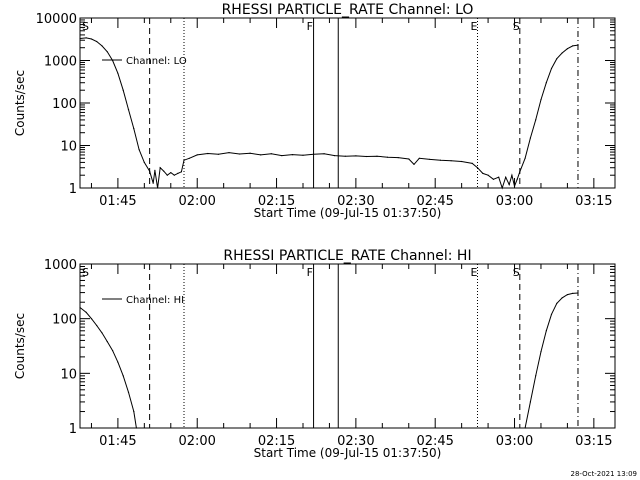 This screenshot has width=640, height=480. What do you see at coordinates (514, 441) in the screenshot?
I see `x-tick-label: 03:00` at bounding box center [514, 441].